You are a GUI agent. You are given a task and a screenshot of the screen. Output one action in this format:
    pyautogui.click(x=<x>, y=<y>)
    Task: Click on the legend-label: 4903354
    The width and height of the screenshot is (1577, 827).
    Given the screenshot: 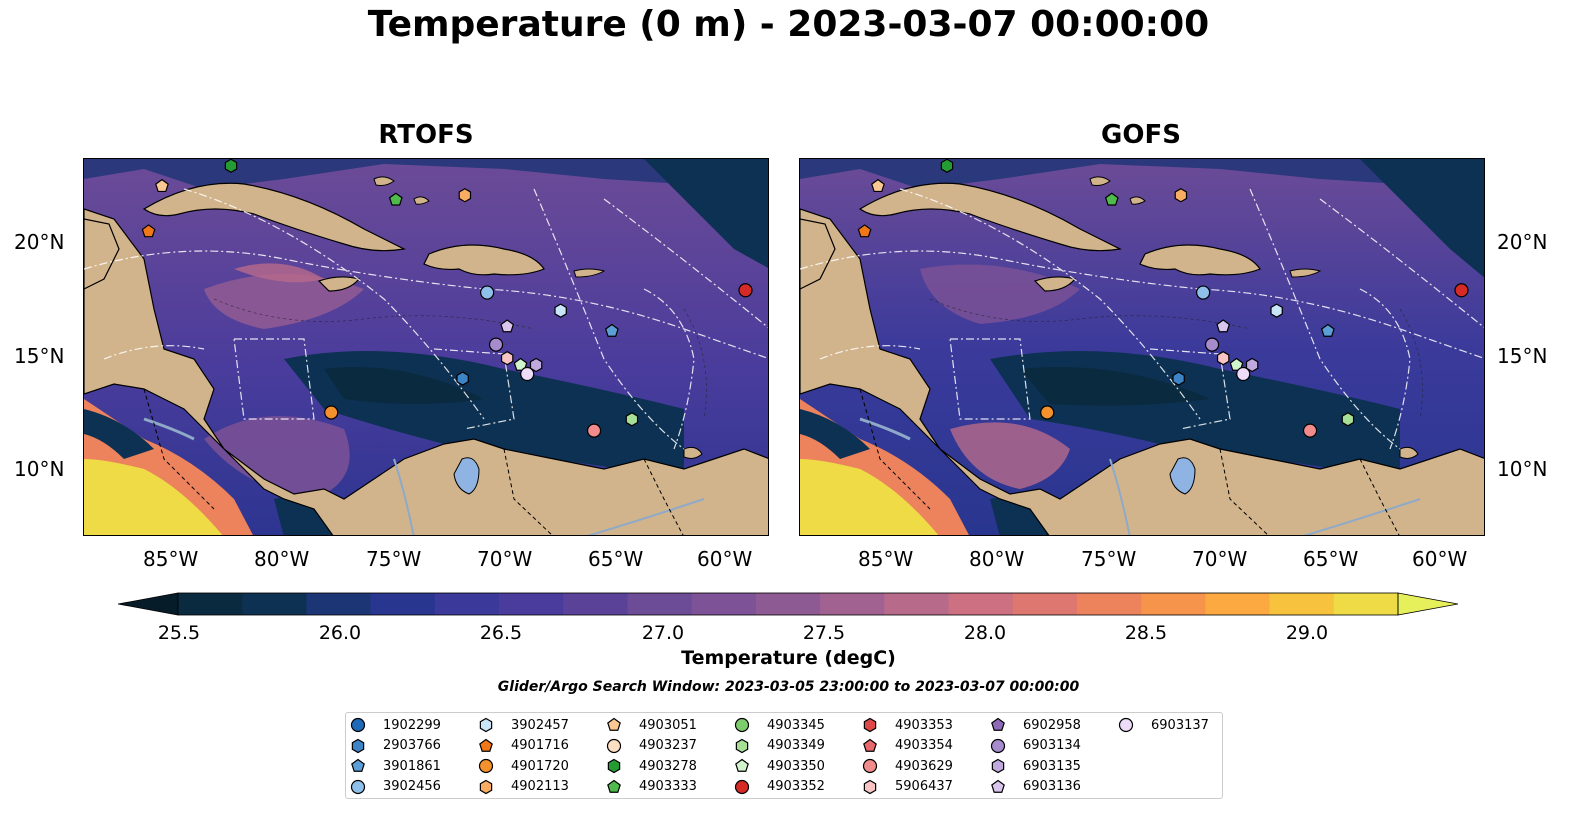 What is the action you would take?
    pyautogui.click(x=924, y=745)
    